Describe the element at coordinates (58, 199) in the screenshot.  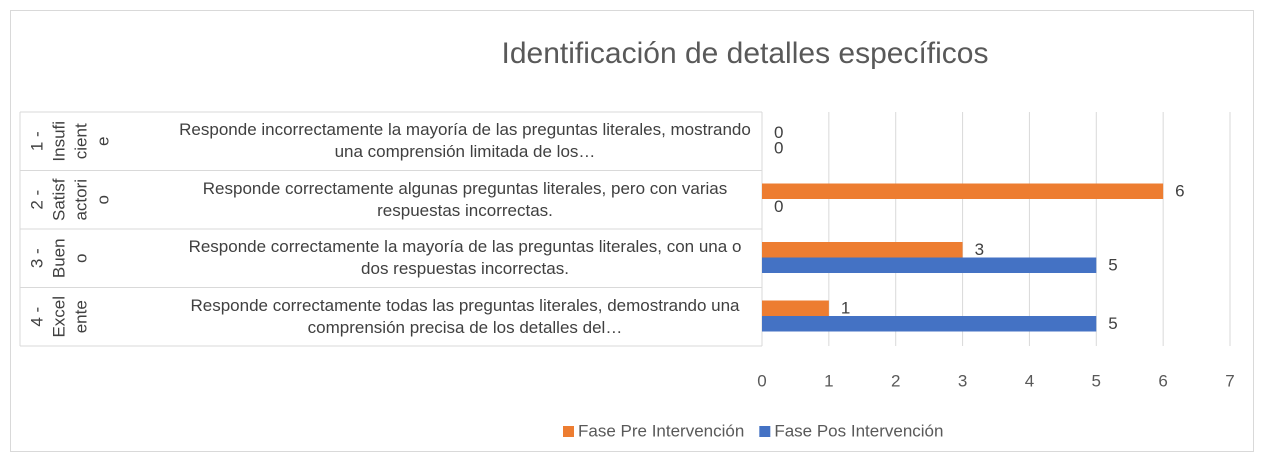
I see `category-group-label: Satisf` at that location.